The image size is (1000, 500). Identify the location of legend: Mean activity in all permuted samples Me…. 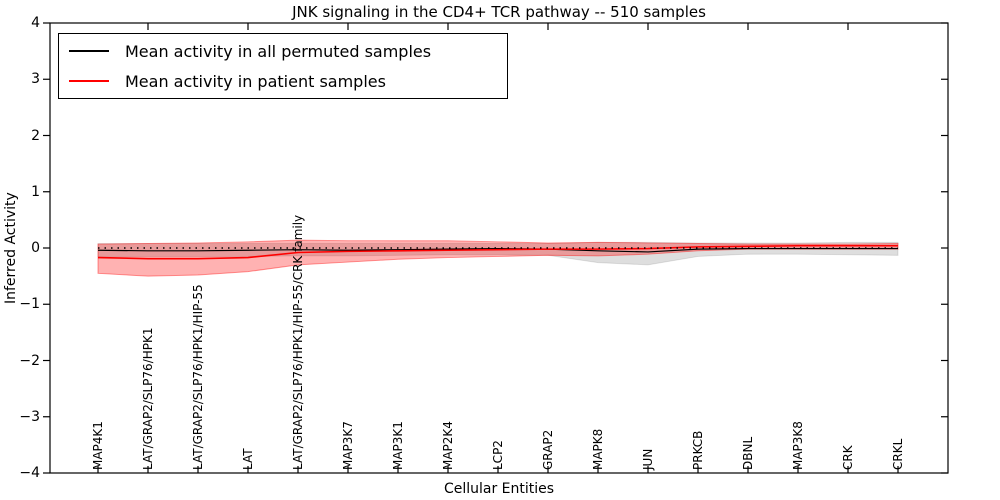
(283, 66).